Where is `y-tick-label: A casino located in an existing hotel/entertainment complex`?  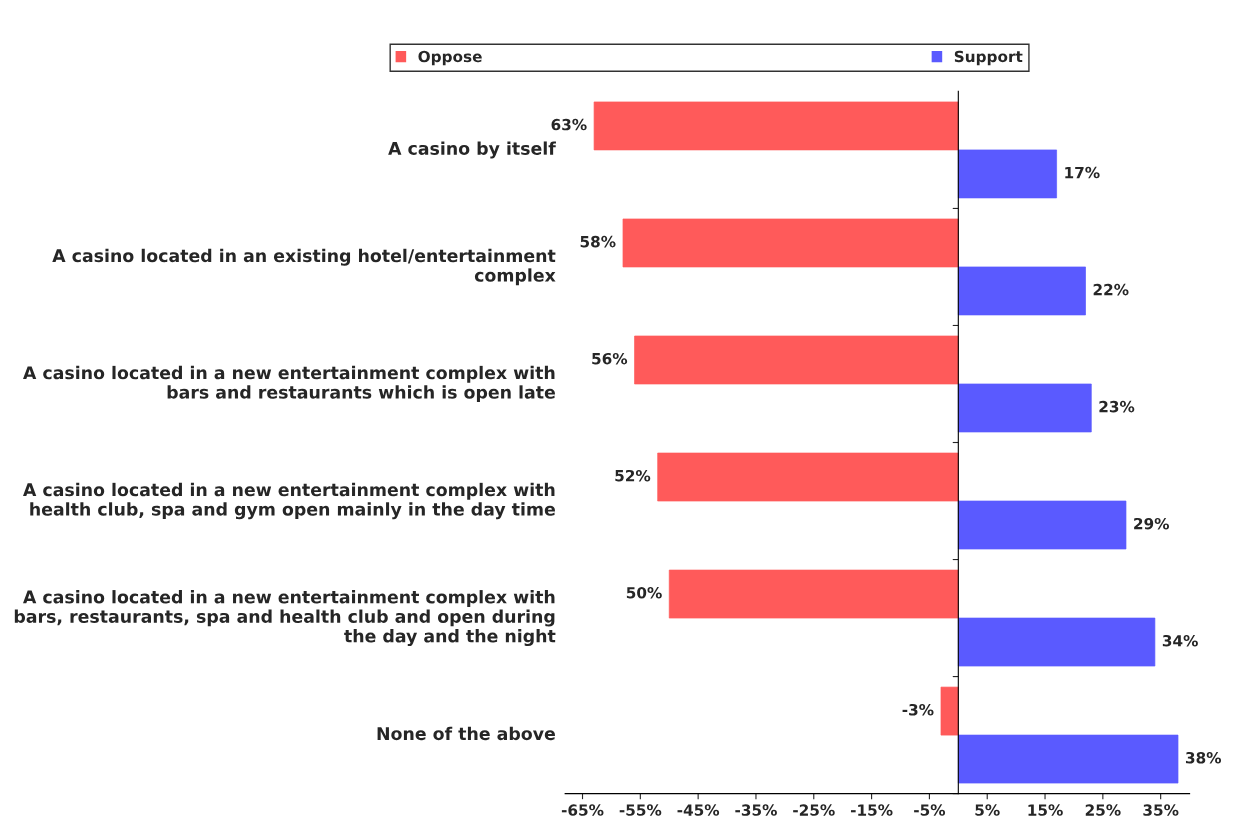 y-tick-label: A casino located in an existing hotel/entertainment complex is located at coordinates (304, 267).